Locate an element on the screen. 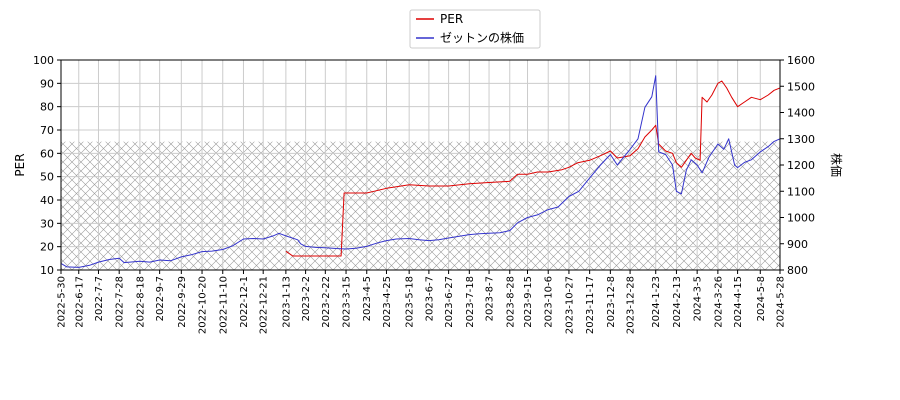 The image size is (900, 400). x-tick-label: 2022-7-28 is located at coordinates (120, 302).